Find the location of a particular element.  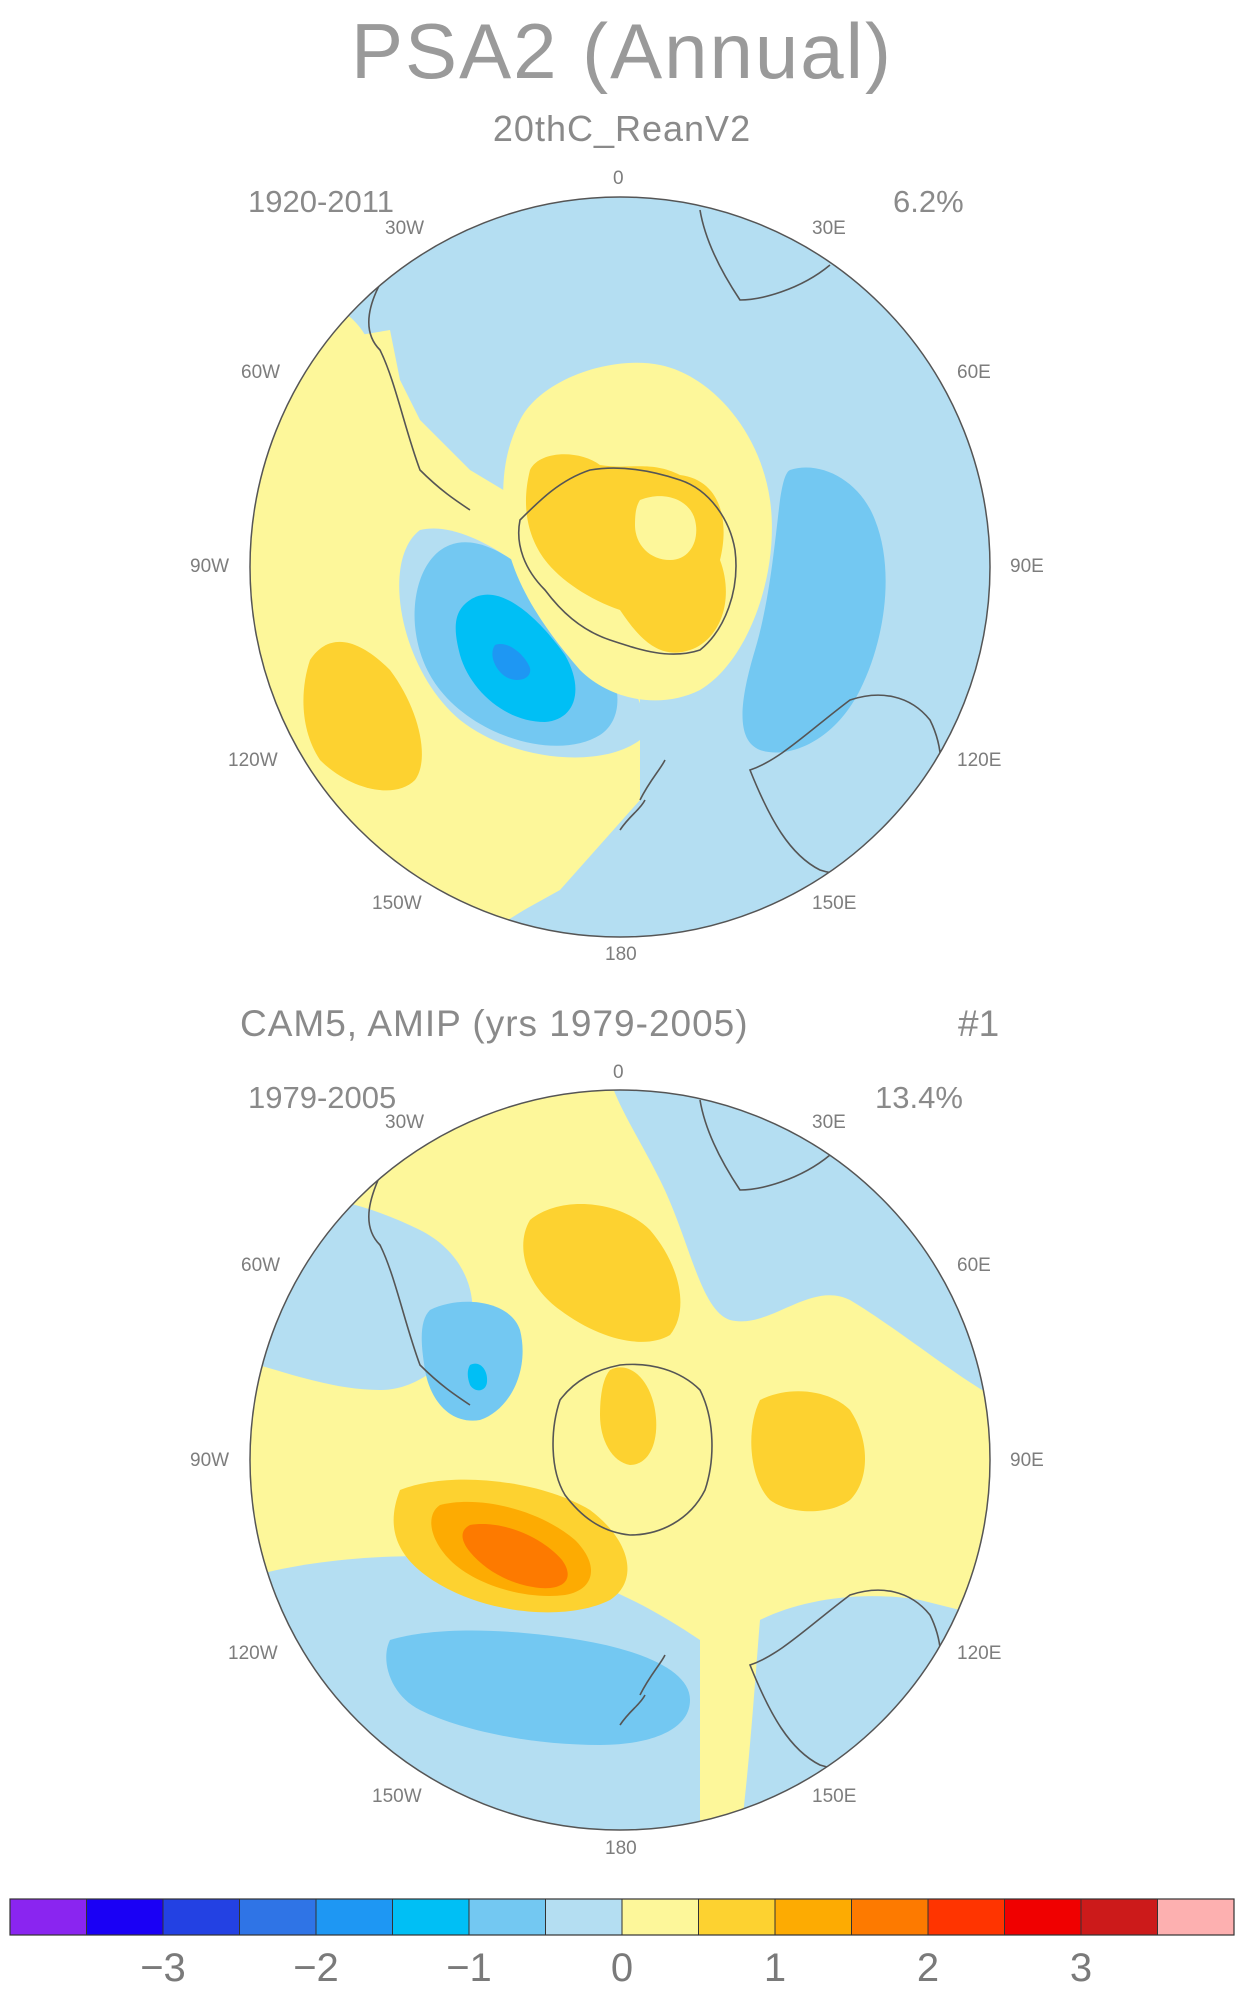

p1-lon-120e: 120E is located at coordinates (979, 760).